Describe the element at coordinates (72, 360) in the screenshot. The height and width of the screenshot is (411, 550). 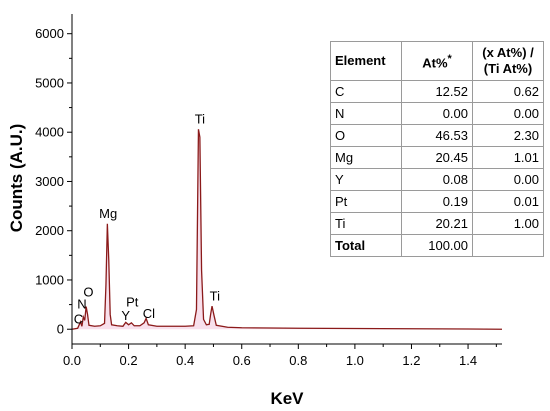
I see `x-tick-label: 0.0` at that location.